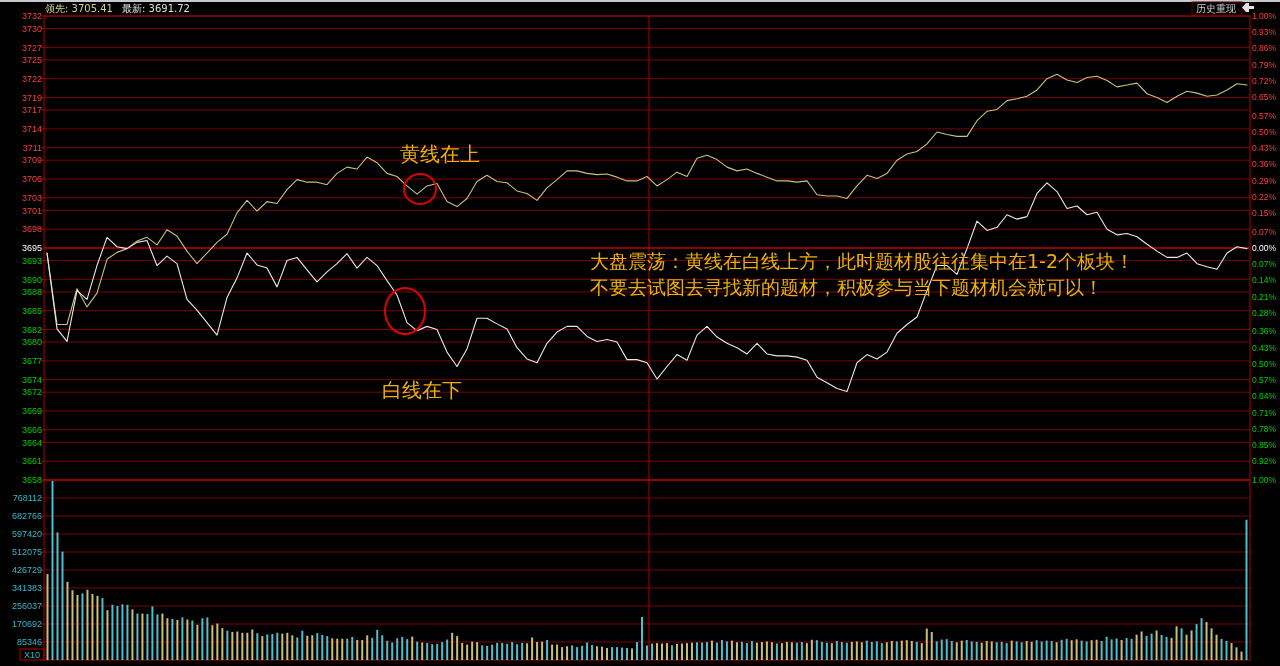  I want to click on y2-tick-label: 0.92%, so click(1264, 461).